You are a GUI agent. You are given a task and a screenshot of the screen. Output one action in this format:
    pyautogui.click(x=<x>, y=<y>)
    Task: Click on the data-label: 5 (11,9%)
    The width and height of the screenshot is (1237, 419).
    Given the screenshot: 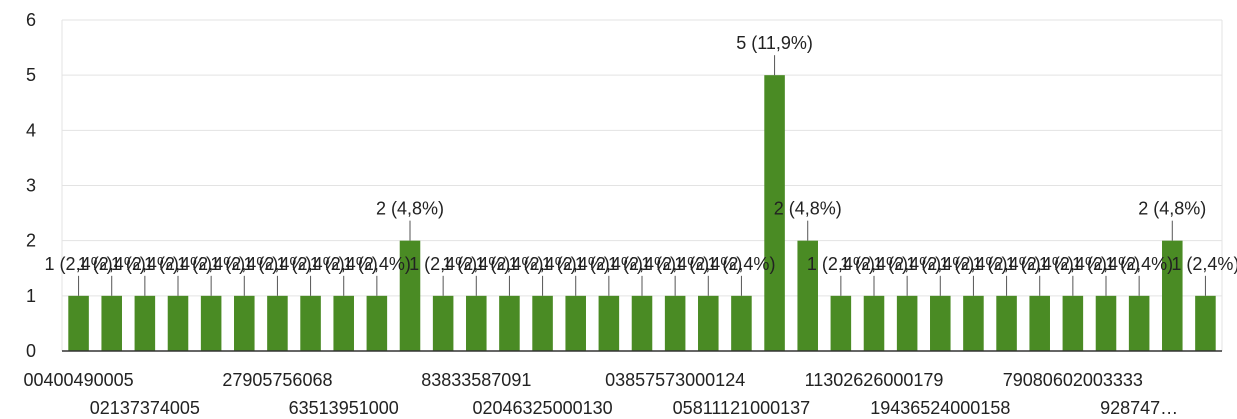 What is the action you would take?
    pyautogui.click(x=774, y=43)
    